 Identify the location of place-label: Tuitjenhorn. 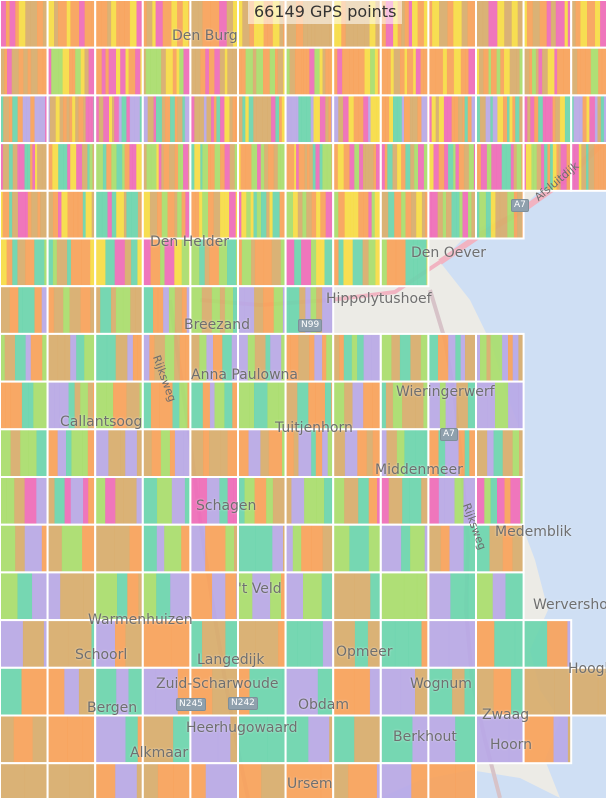
(314, 428).